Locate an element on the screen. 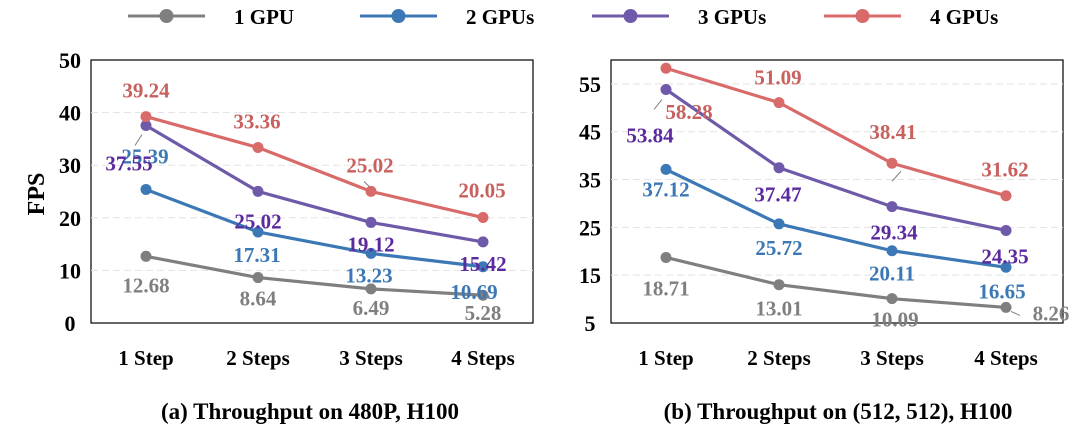 Image resolution: width=1080 pixels, height=429 pixels. data-label-3-gpus: 37.47 is located at coordinates (777, 195).